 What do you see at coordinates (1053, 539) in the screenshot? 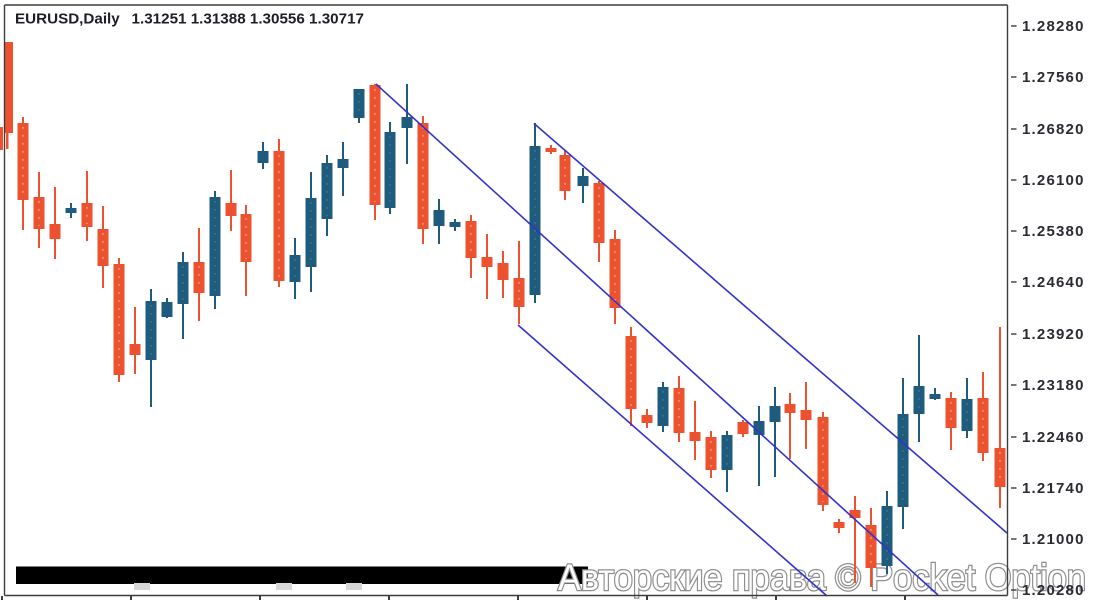
I see `svg-text: 1.21000` at bounding box center [1053, 539].